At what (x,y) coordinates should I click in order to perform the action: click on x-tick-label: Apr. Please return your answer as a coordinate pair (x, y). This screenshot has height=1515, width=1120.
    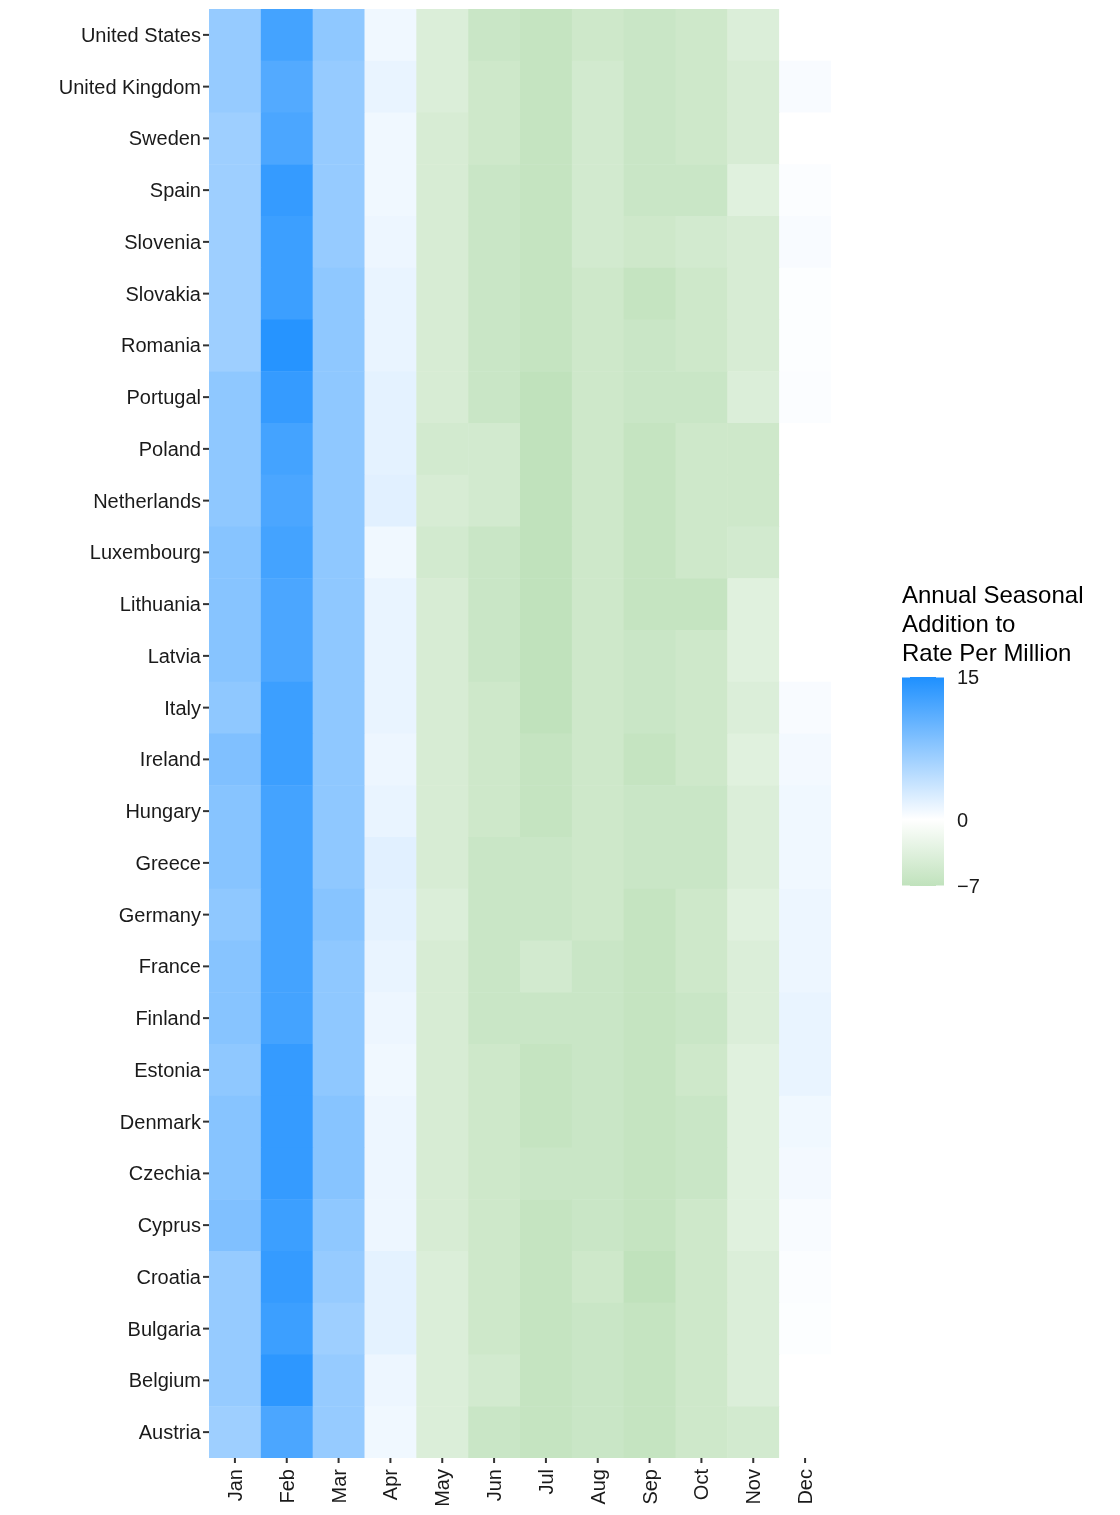
    Looking at the image, I should click on (390, 1484).